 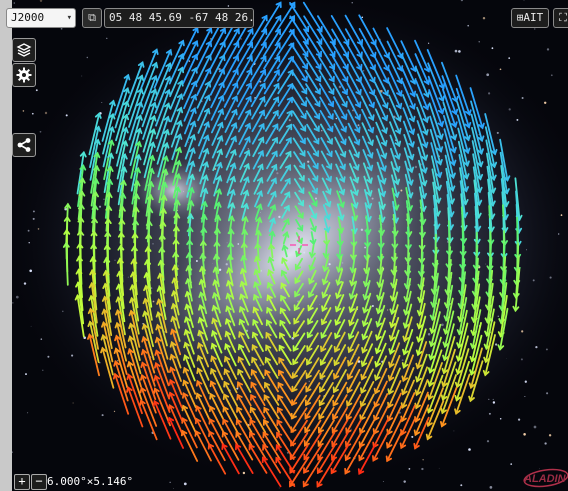 I want to click on projection-button: ⊞AIT, so click(x=530, y=18).